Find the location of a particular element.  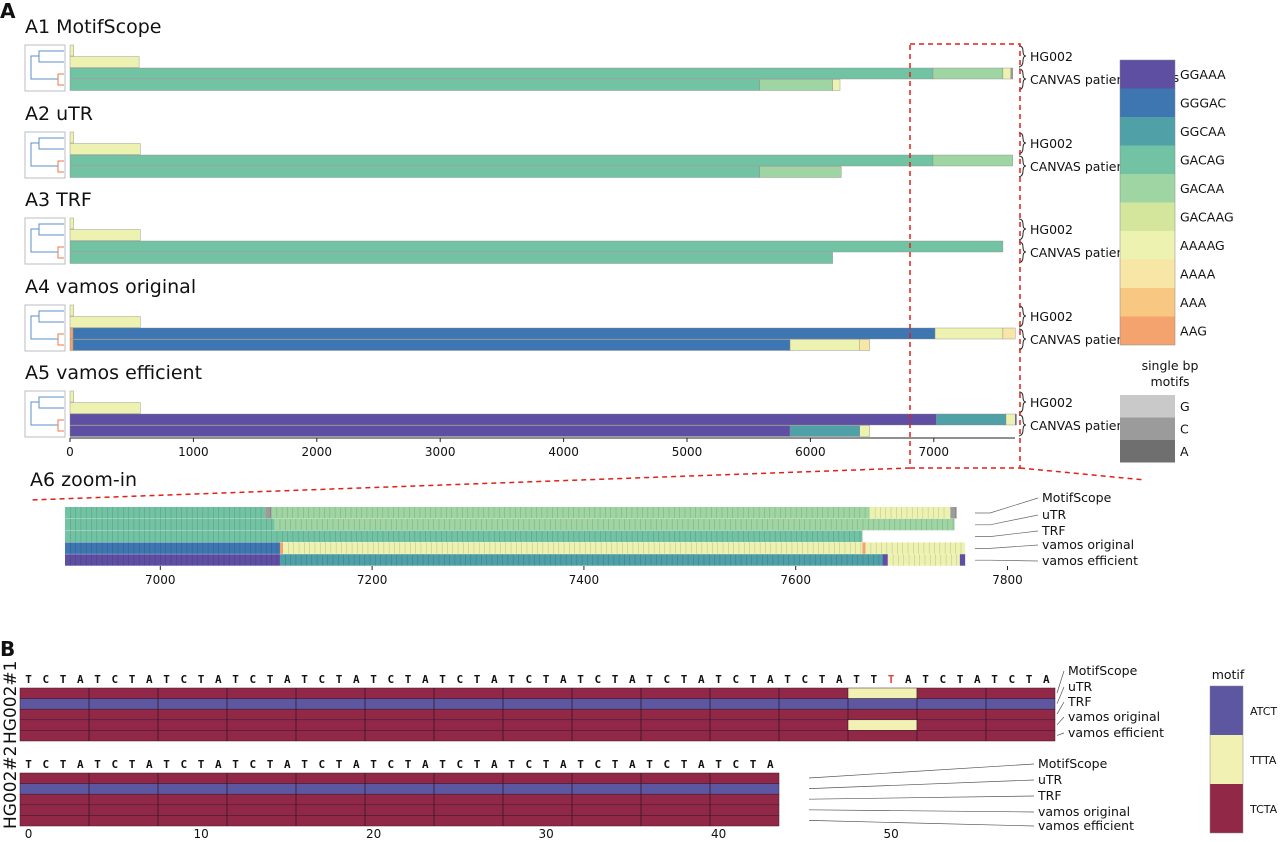

zoom-line-left is located at coordinates (470, 484).